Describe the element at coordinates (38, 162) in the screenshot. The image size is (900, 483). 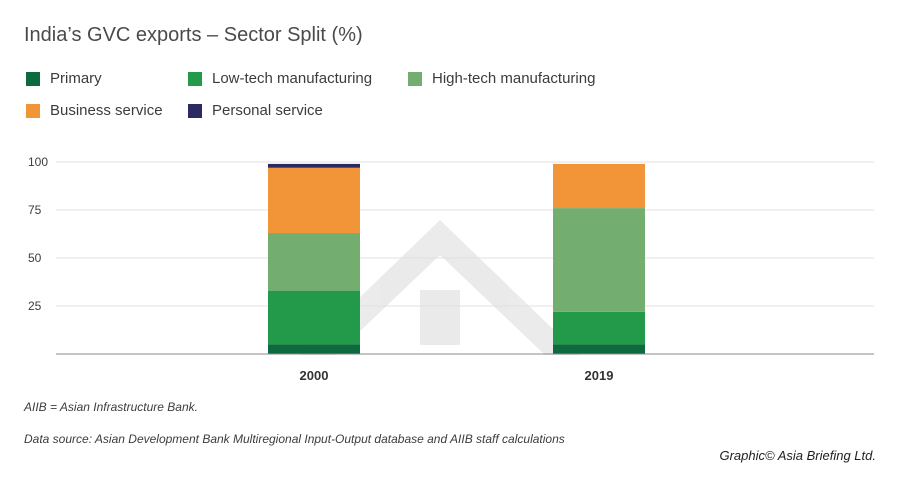
I see `y-tick-label: 100` at that location.